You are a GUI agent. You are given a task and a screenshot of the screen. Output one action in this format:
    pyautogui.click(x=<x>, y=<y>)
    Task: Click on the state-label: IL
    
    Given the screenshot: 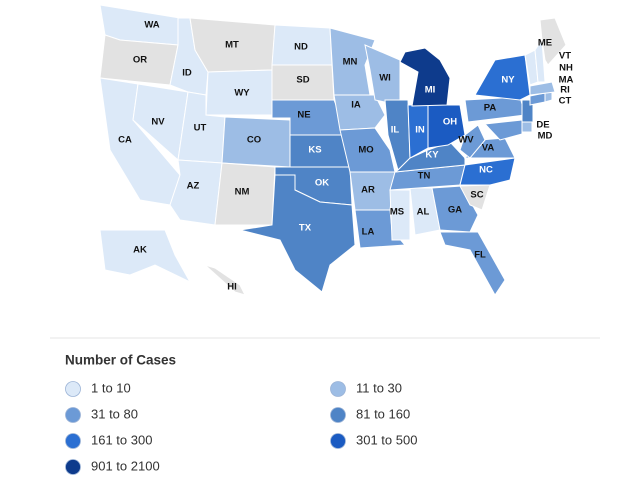 What is the action you would take?
    pyautogui.click(x=395, y=130)
    